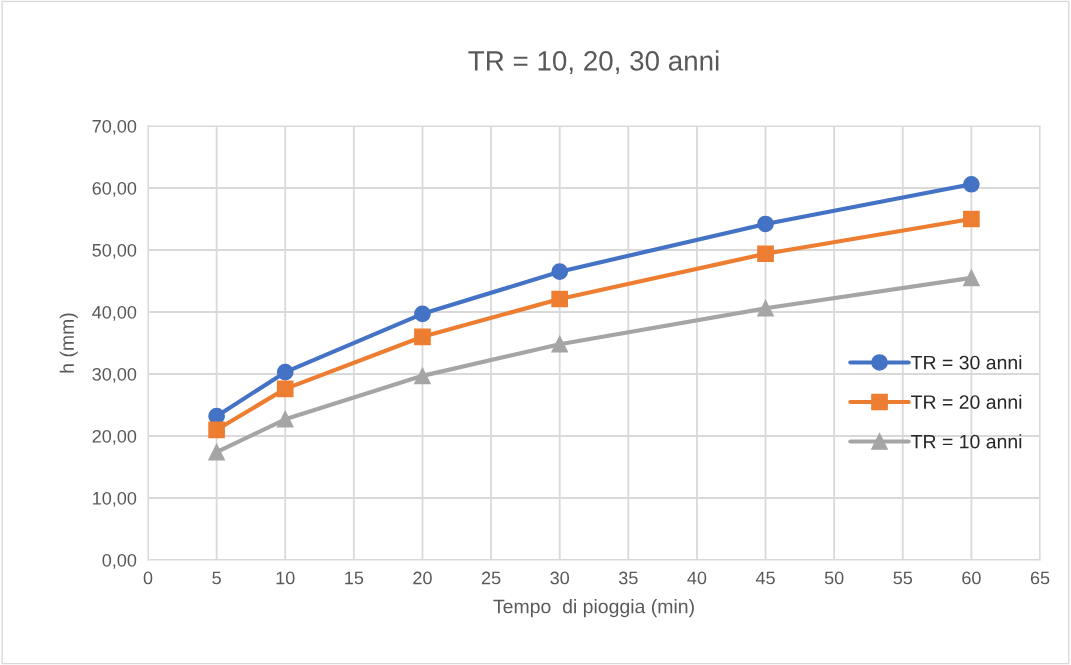 This screenshot has height=665, width=1071. I want to click on x-axis-title: Tempo di pioggia (min), so click(593, 608).